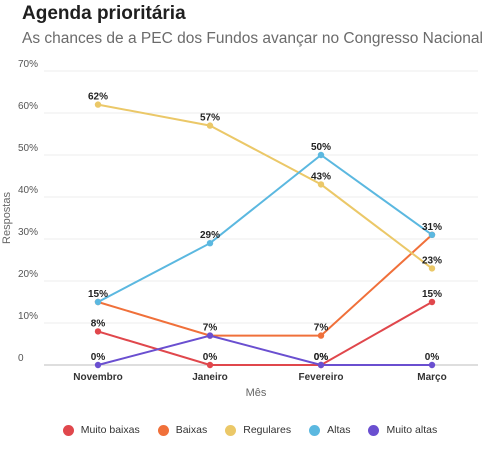 The height and width of the screenshot is (449, 500). What do you see at coordinates (256, 393) in the screenshot?
I see `x-axis-label: Mês` at bounding box center [256, 393].